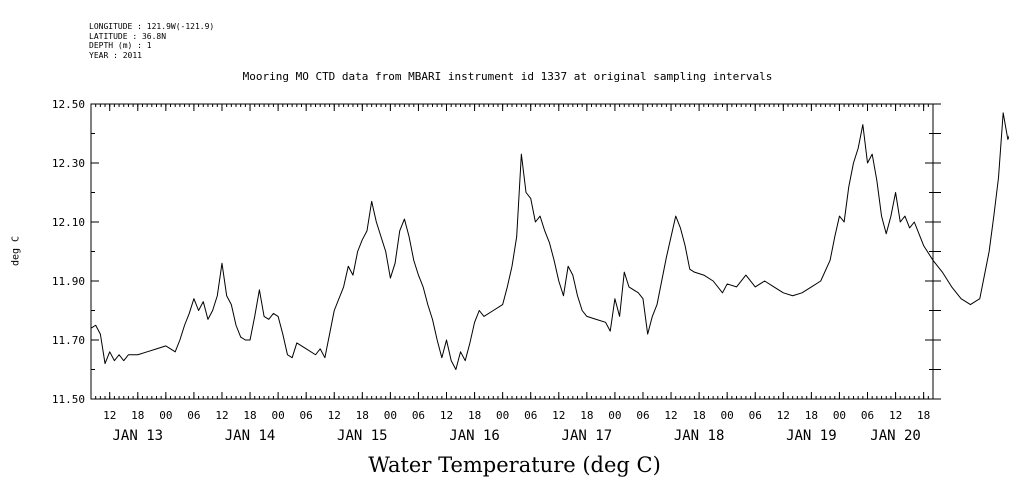 The width and height of the screenshot is (1009, 504). I want to click on latitude-label: LATITUDE : 36.8N, so click(128, 36).